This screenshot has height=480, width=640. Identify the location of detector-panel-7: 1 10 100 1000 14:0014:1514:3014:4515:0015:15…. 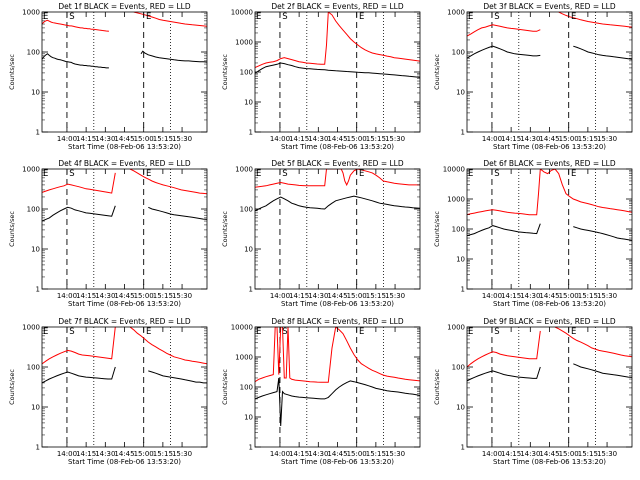
(108, 391).